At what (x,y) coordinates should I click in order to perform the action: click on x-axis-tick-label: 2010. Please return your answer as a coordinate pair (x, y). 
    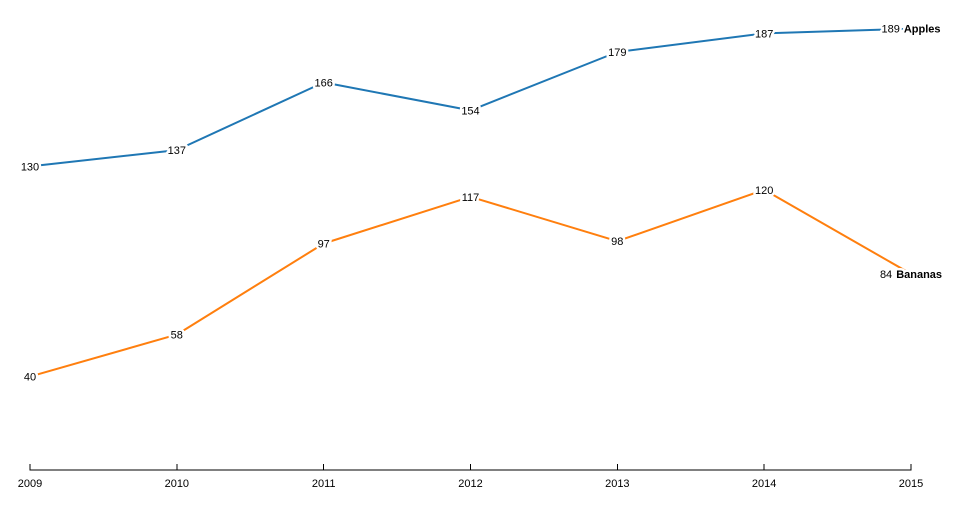
    Looking at the image, I should click on (177, 484).